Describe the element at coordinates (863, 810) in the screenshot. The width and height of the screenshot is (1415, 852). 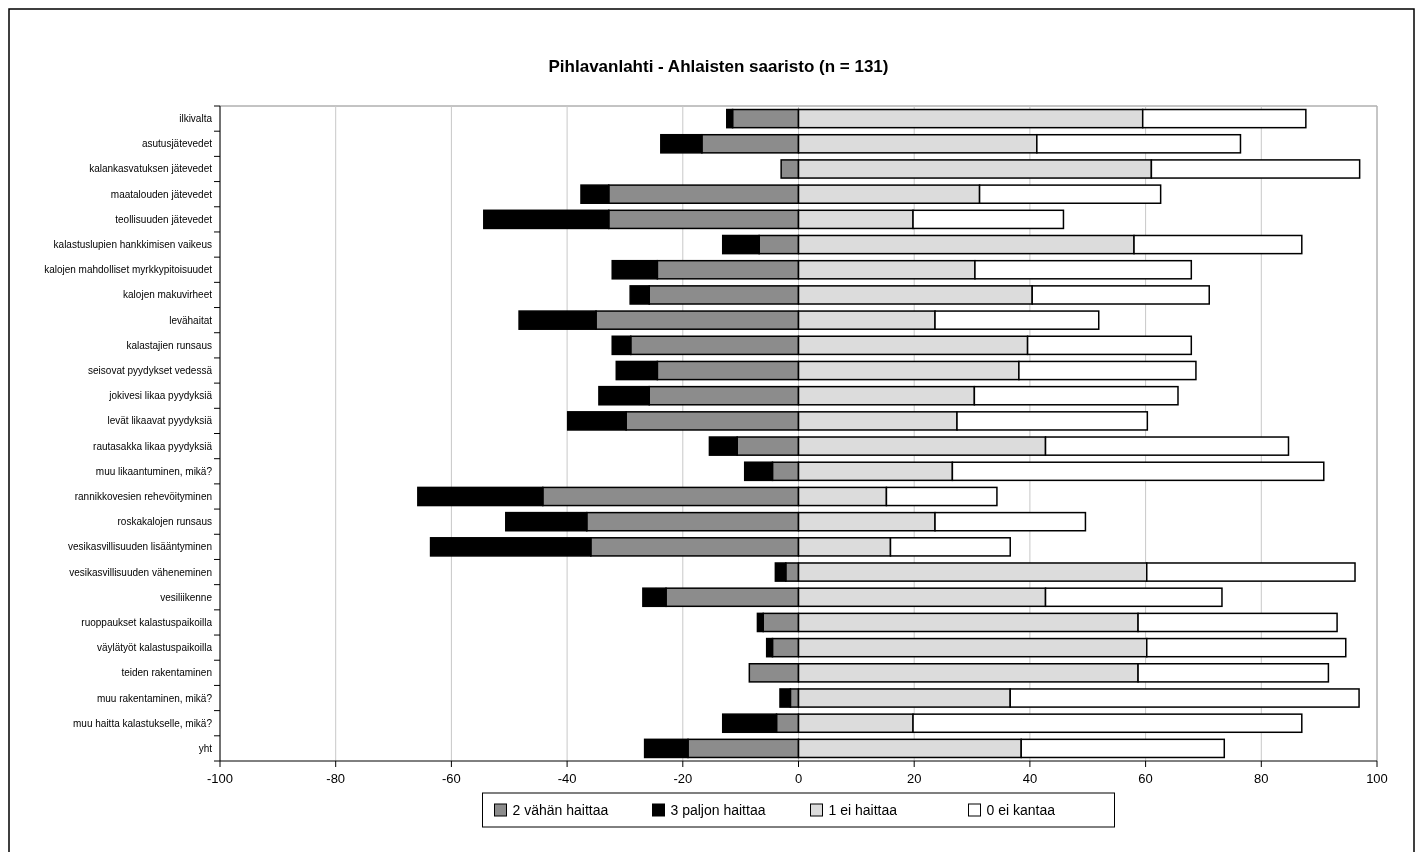
I see `legend-label: 1 ei haittaa` at that location.